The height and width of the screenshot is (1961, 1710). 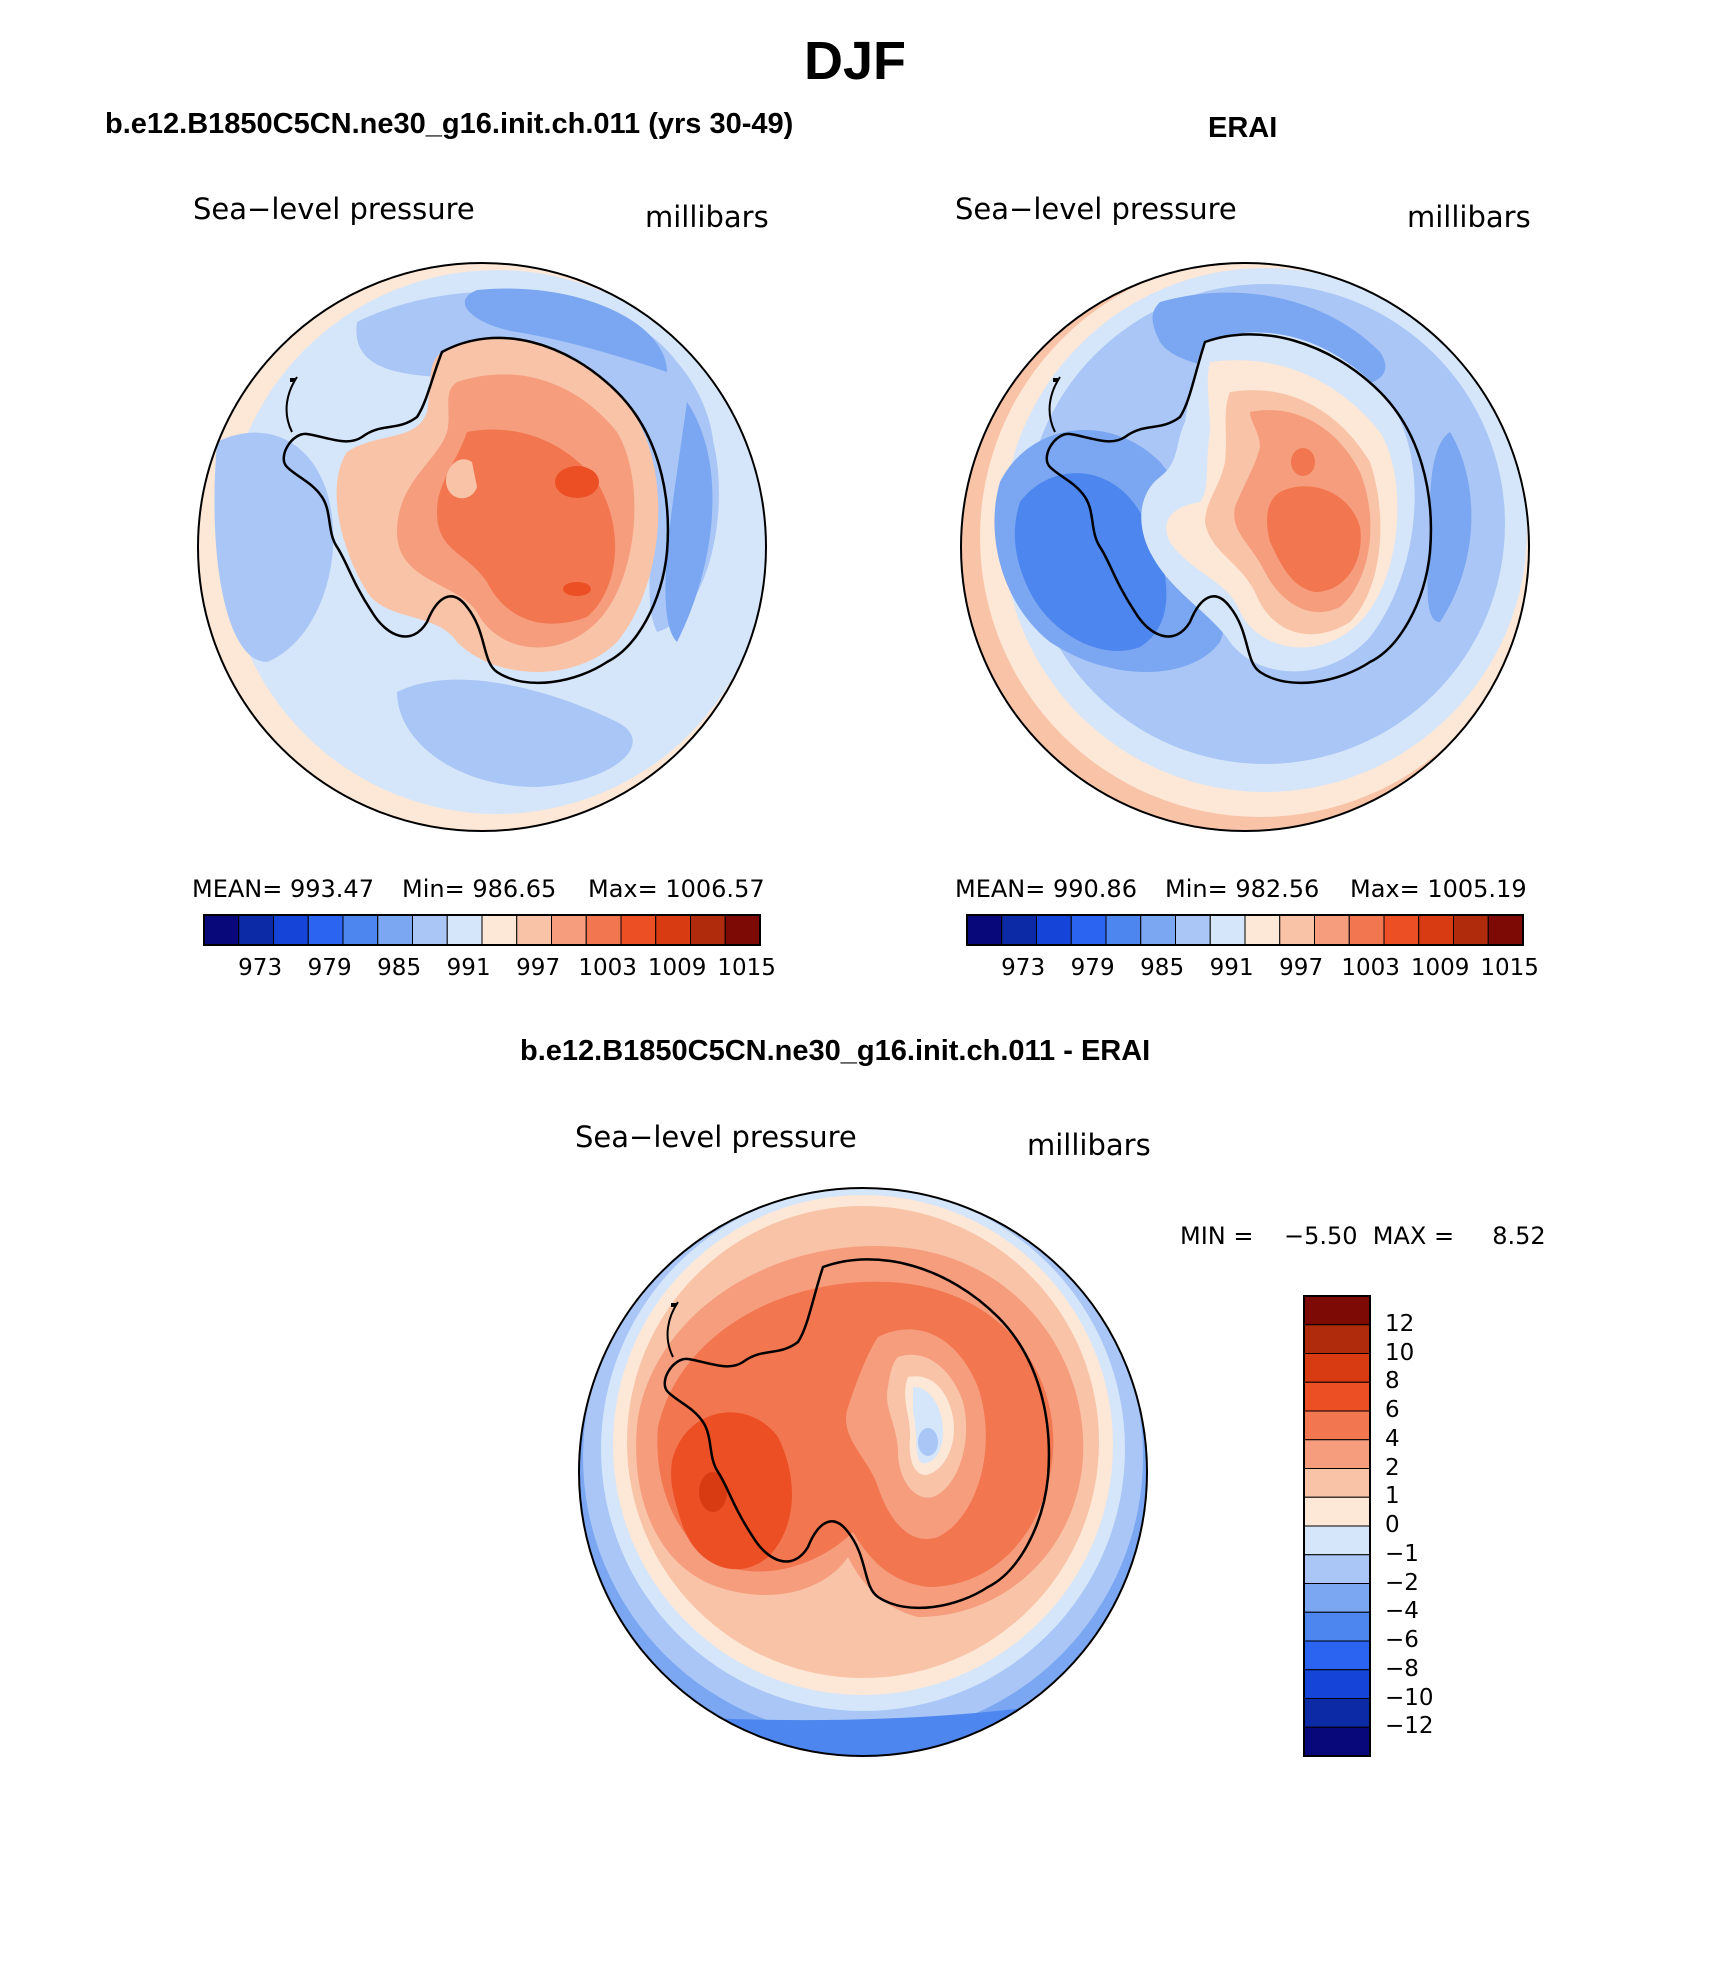 I want to click on map-obs-frame, so click(x=1245, y=547).